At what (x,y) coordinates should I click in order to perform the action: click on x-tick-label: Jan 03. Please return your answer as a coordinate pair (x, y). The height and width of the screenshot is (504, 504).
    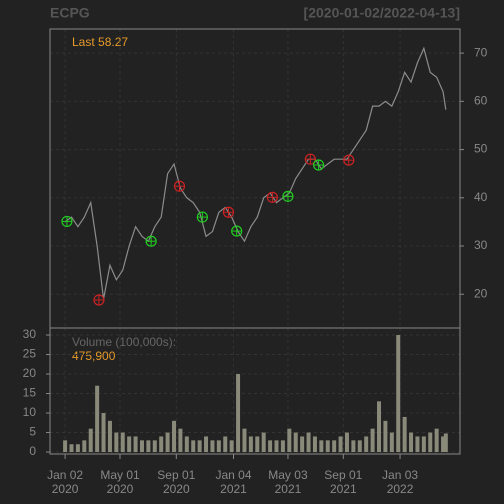
    Looking at the image, I should click on (400, 475).